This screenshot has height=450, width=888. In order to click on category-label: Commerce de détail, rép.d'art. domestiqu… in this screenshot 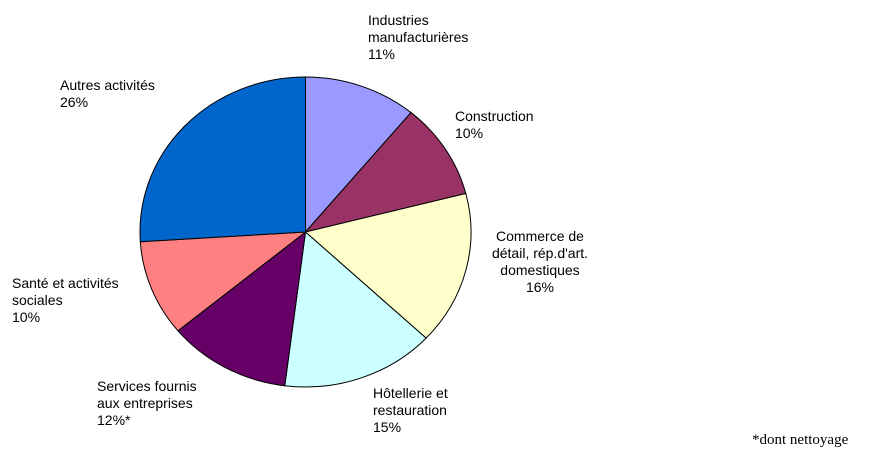, I will do `click(540, 253)`.